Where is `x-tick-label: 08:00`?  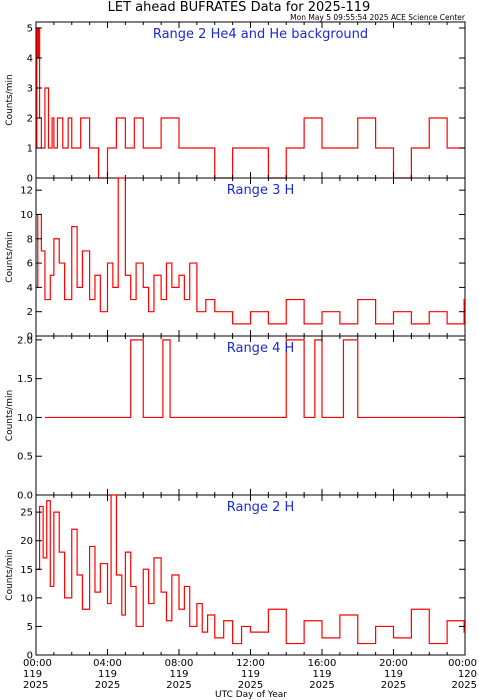 x-tick-label: 08:00 is located at coordinates (179, 663).